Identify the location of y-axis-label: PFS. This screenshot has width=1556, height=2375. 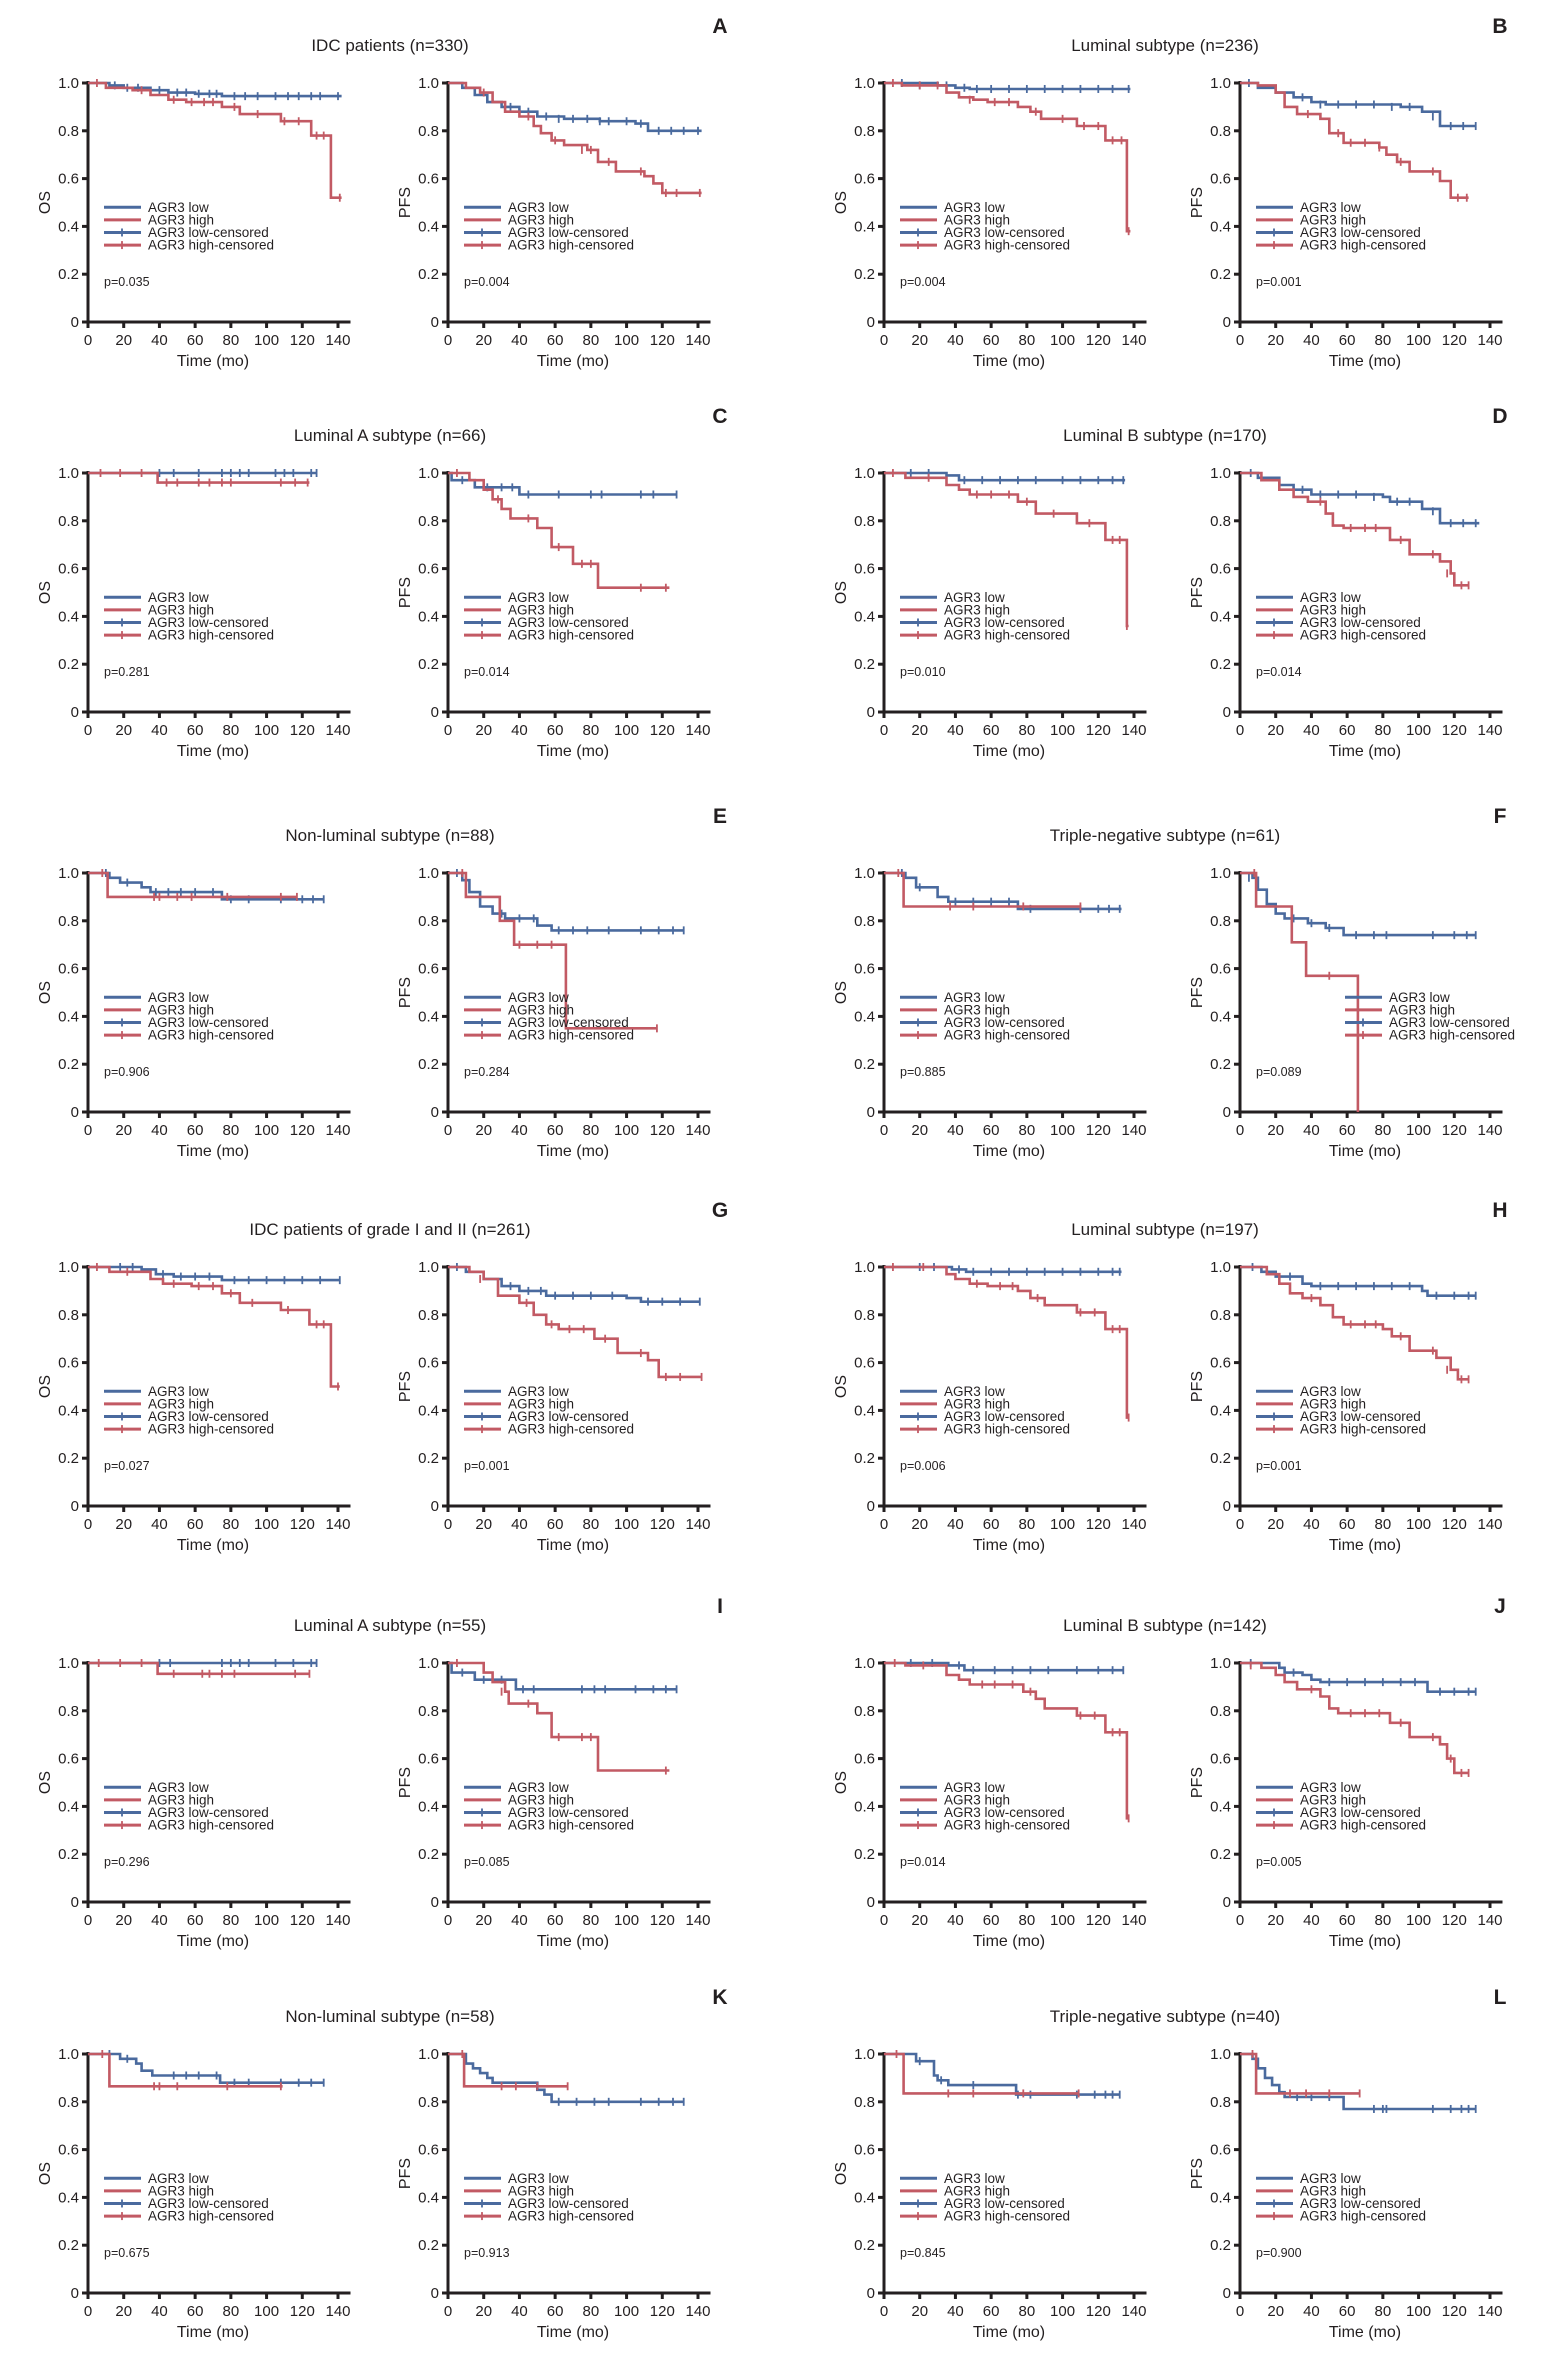
(1197, 992).